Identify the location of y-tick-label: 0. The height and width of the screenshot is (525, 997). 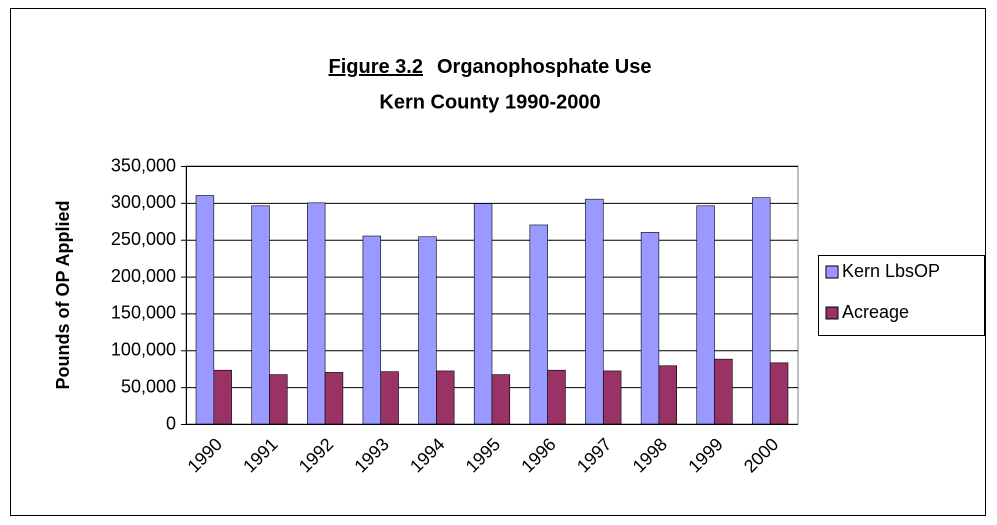
(171, 423).